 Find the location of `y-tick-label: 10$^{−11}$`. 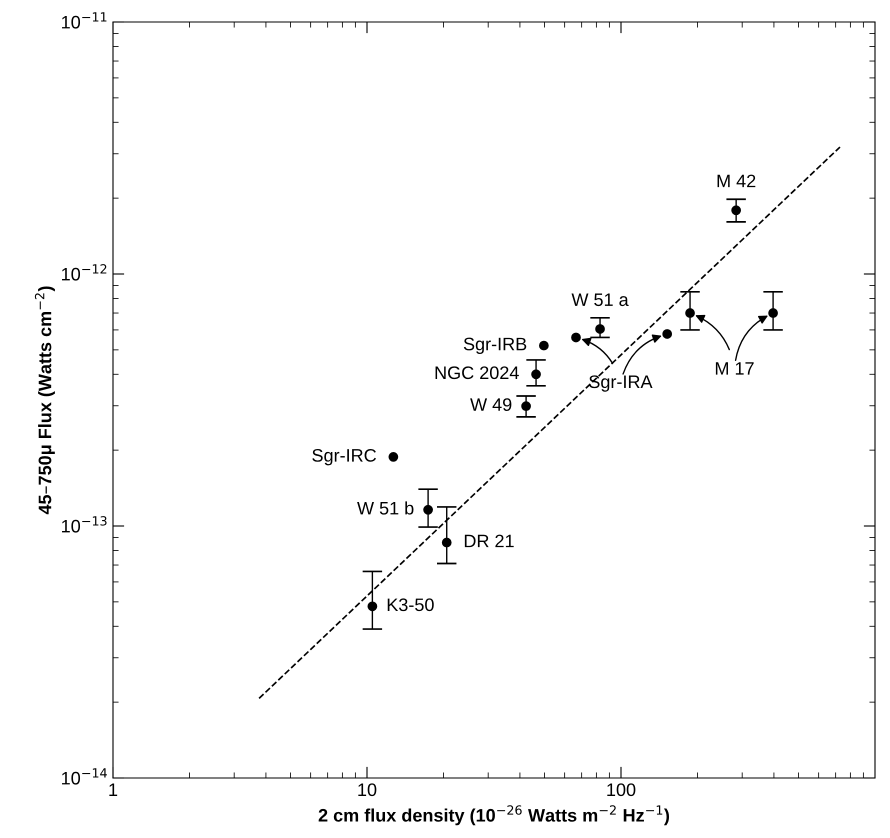

y-tick-label: 10$^{−11}$ is located at coordinates (84, 20).